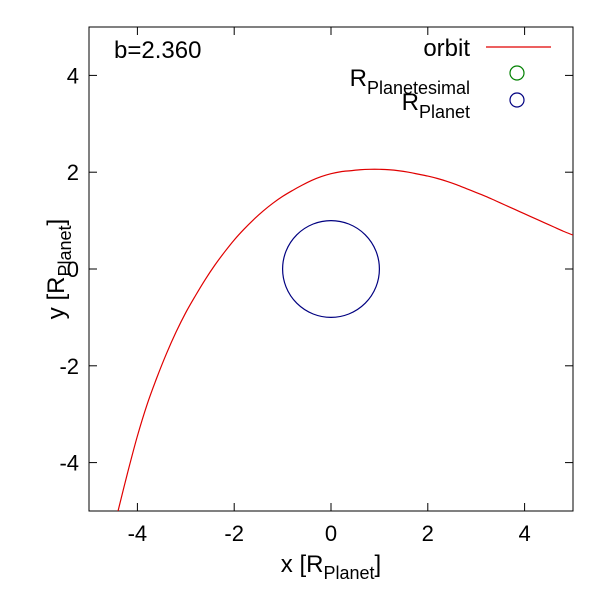 The width and height of the screenshot is (600, 600). I want to click on y-tick-label: -2, so click(69, 366).